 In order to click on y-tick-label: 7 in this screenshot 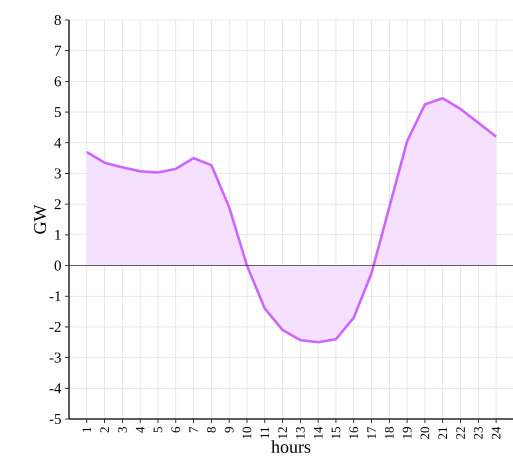, I will do `click(58, 51)`.